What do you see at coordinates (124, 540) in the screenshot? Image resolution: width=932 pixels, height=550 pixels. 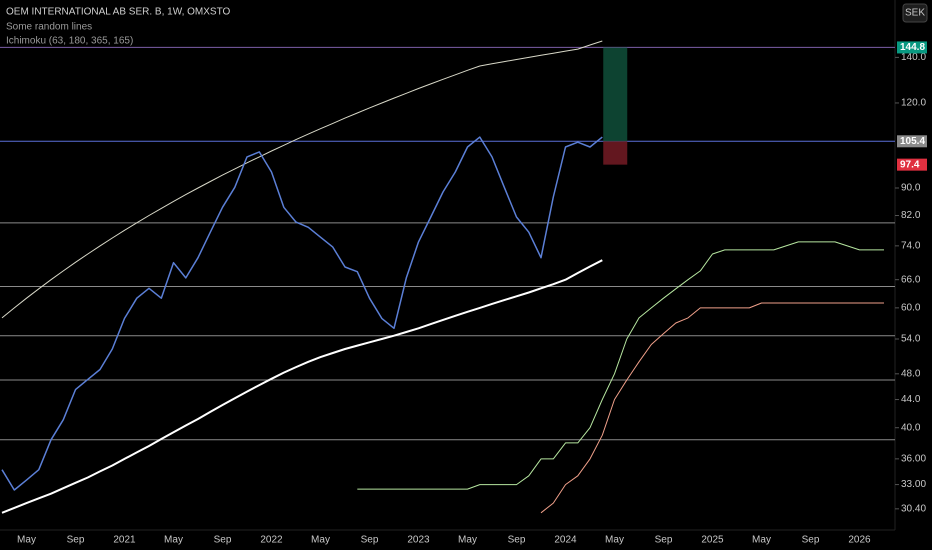 I see `x-tick-label: 2021` at bounding box center [124, 540].